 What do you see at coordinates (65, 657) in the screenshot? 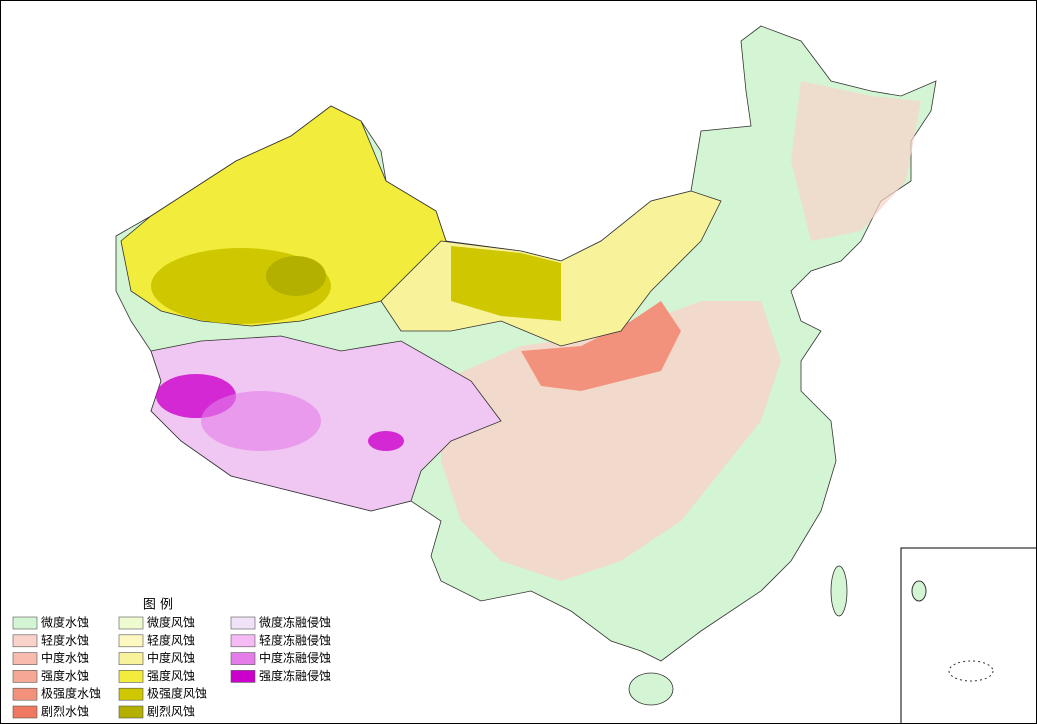
I see `legend-label: 中度水蚀` at bounding box center [65, 657].